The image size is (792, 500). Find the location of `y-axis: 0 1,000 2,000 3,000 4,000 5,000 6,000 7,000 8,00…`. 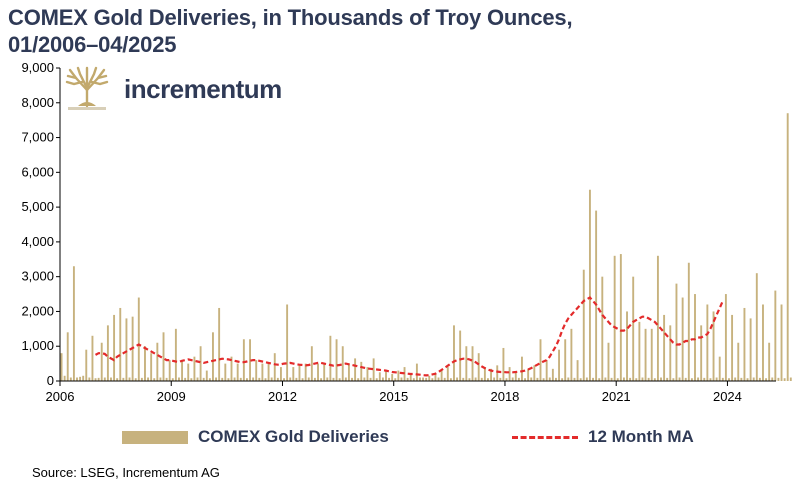

y-axis: 0 1,000 2,000 3,000 4,000 5,000 6,000 7,000 8,00… is located at coordinates (41, 224).